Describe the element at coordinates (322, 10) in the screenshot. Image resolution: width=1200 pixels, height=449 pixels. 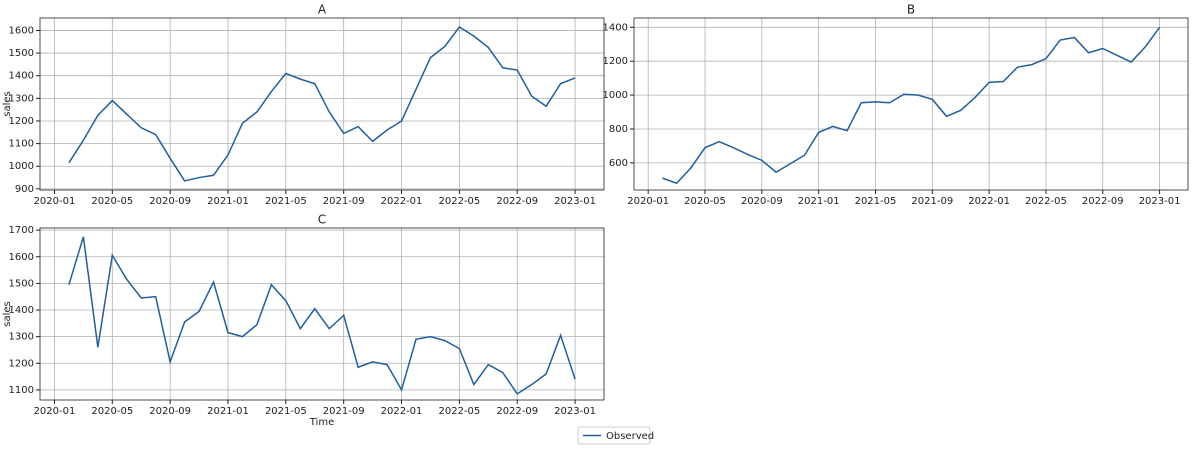
I see `chart-title: A` at that location.